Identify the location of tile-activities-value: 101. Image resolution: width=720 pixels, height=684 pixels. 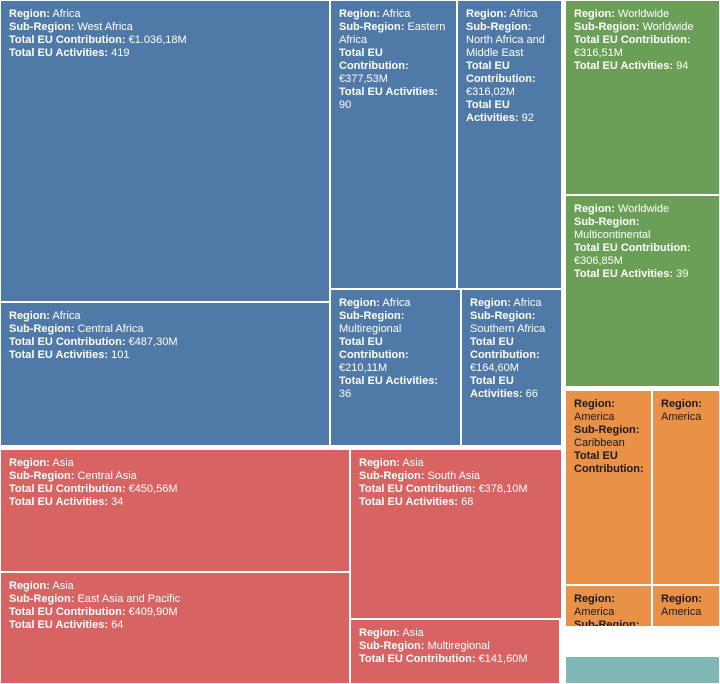
(120, 355).